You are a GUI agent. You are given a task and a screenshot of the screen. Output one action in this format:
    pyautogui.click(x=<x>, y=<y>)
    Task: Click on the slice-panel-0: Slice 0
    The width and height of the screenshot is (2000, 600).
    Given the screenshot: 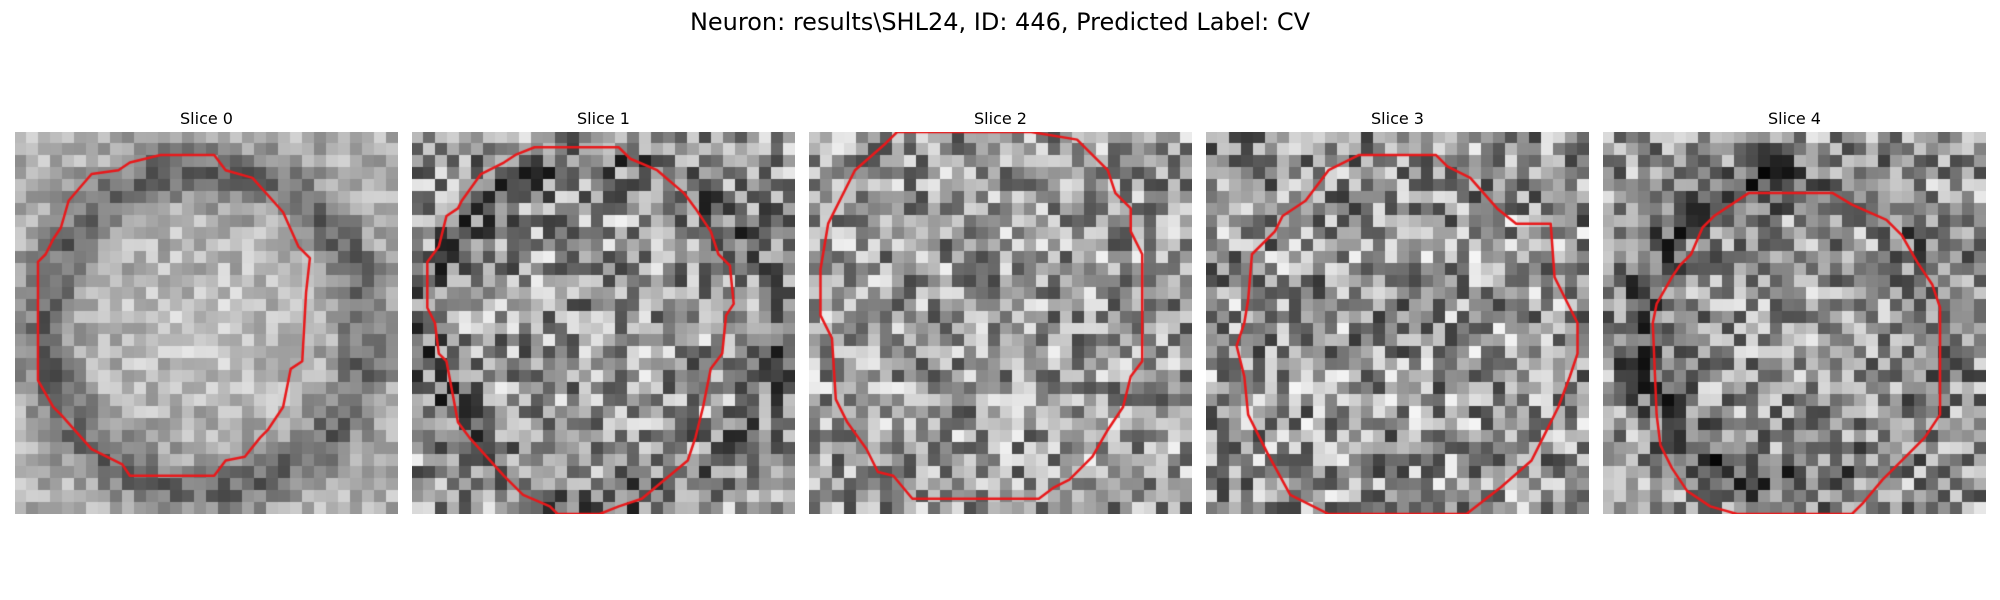 What is the action you would take?
    pyautogui.click(x=206, y=312)
    